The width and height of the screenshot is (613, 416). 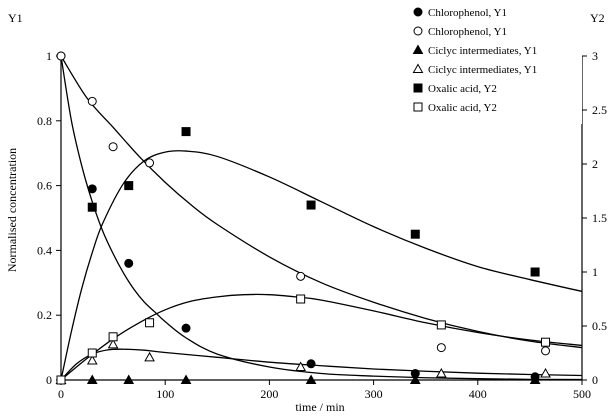 I want to click on y2-tick-label: 1.5, so click(x=599, y=218).